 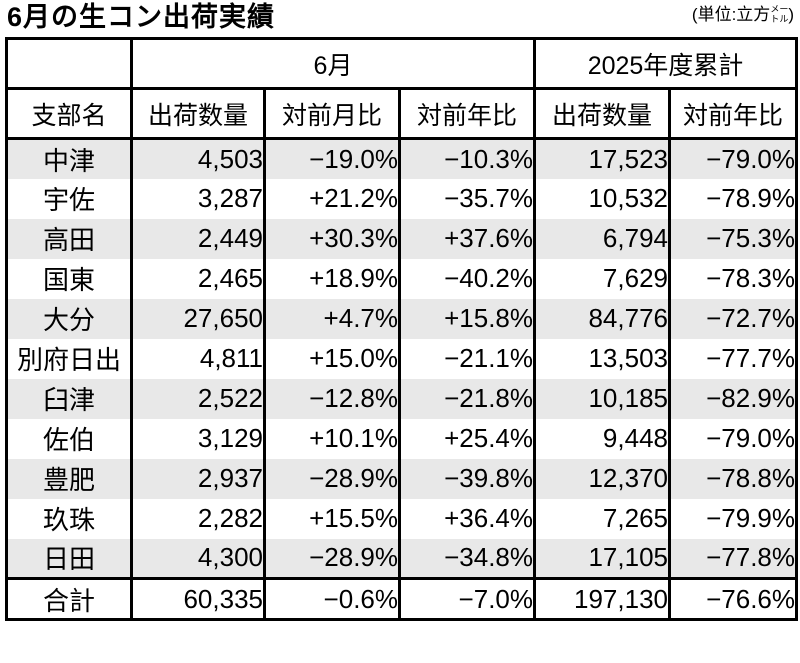 What do you see at coordinates (779, 18) in the screenshot?
I see `unit-stack-bottom: トル` at bounding box center [779, 18].